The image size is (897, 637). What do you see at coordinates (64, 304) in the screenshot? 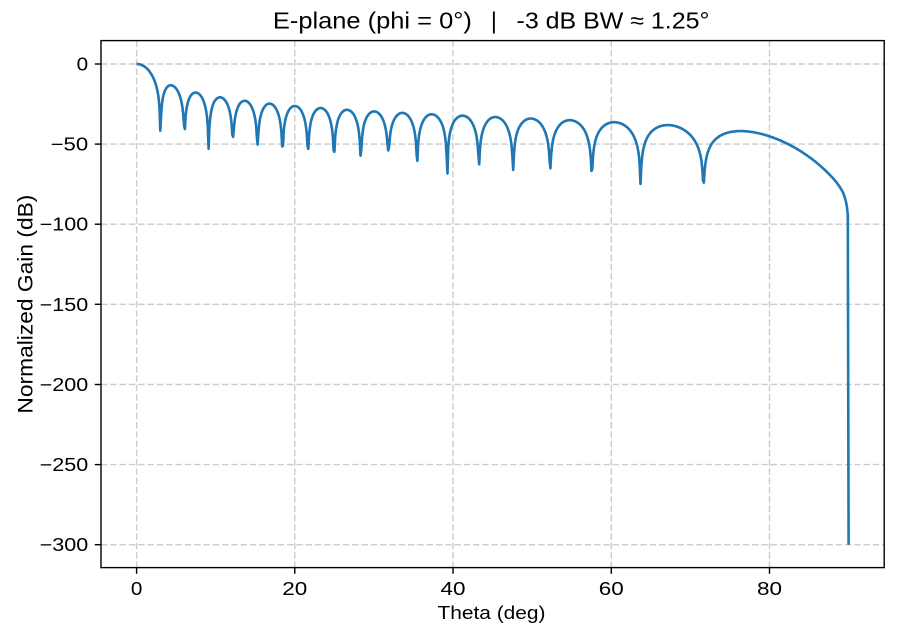
I see `svg-text: −150` at bounding box center [64, 304].